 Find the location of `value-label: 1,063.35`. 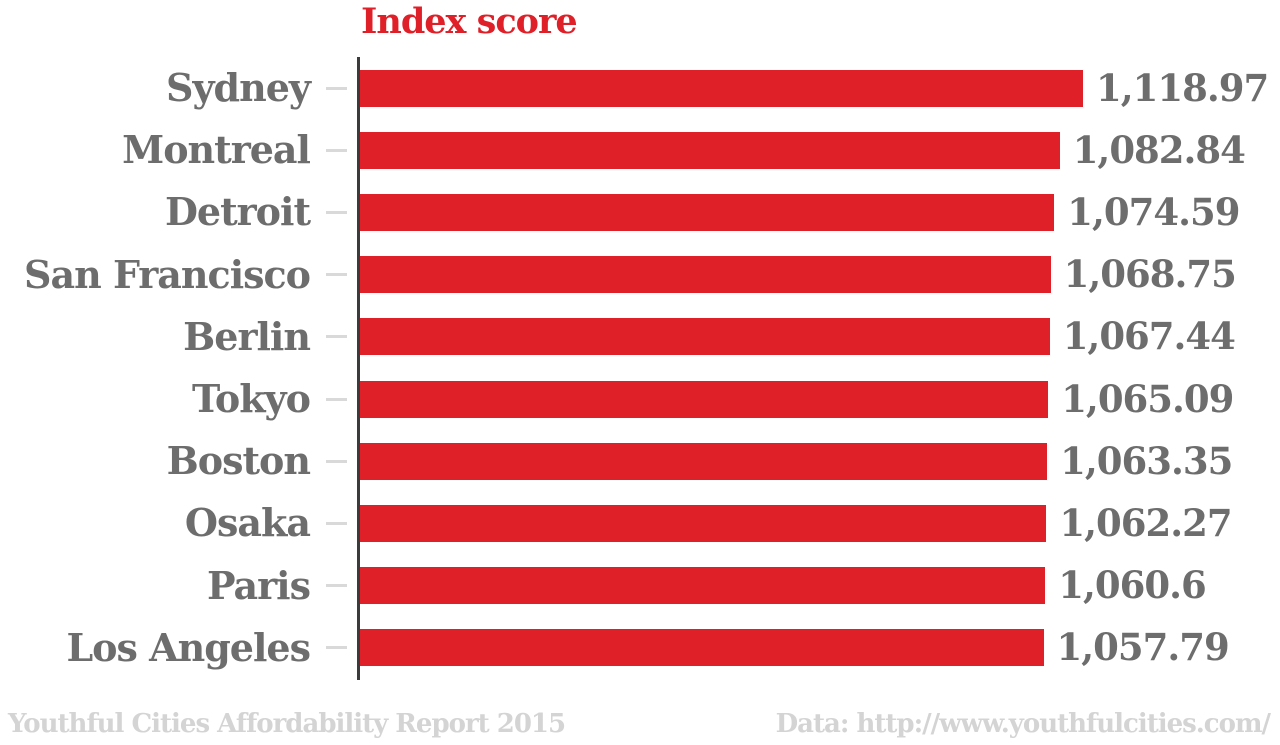

value-label: 1,063.35 is located at coordinates (1146, 460).